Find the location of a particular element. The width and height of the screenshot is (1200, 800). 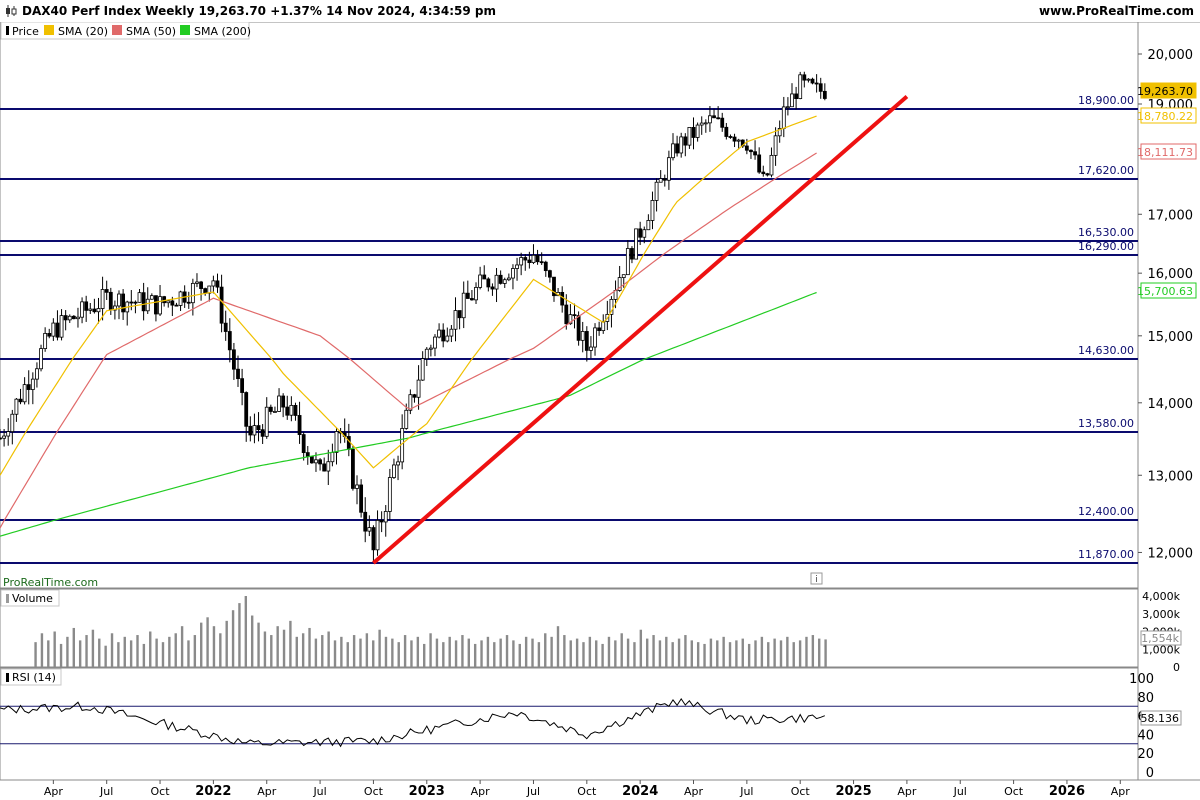

rsi-last-tag is located at coordinates (1161, 718).